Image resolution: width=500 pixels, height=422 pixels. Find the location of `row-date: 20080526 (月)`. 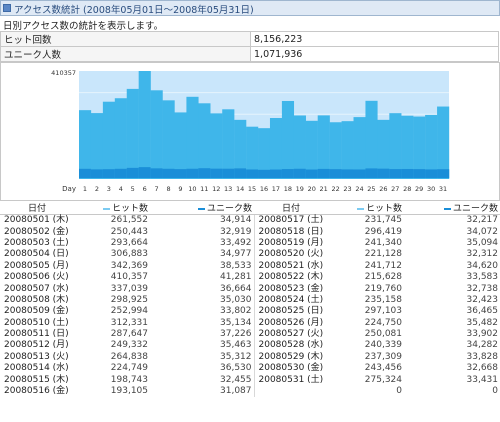

row-date: 20080526 (月) is located at coordinates (291, 322).